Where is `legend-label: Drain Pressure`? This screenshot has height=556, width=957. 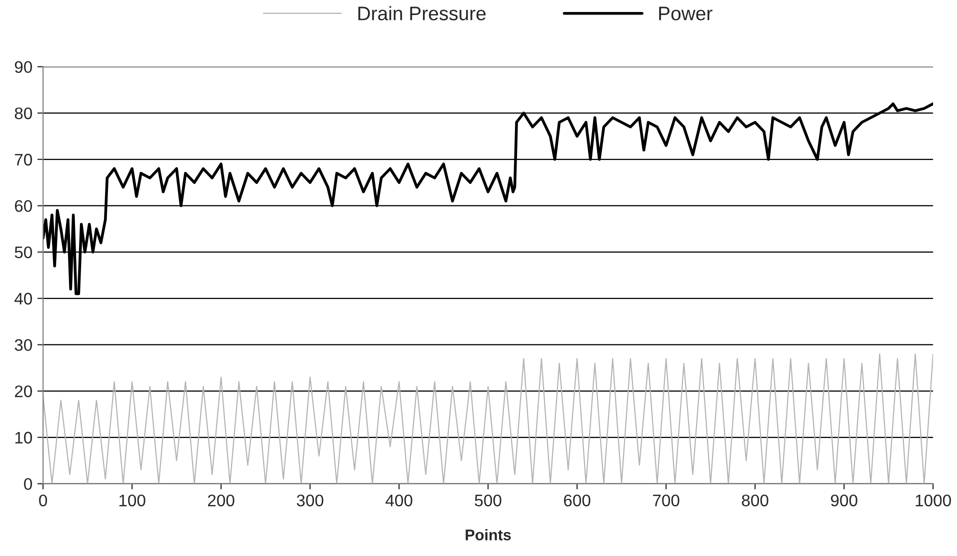
legend-label: Drain Pressure is located at coordinates (422, 13).